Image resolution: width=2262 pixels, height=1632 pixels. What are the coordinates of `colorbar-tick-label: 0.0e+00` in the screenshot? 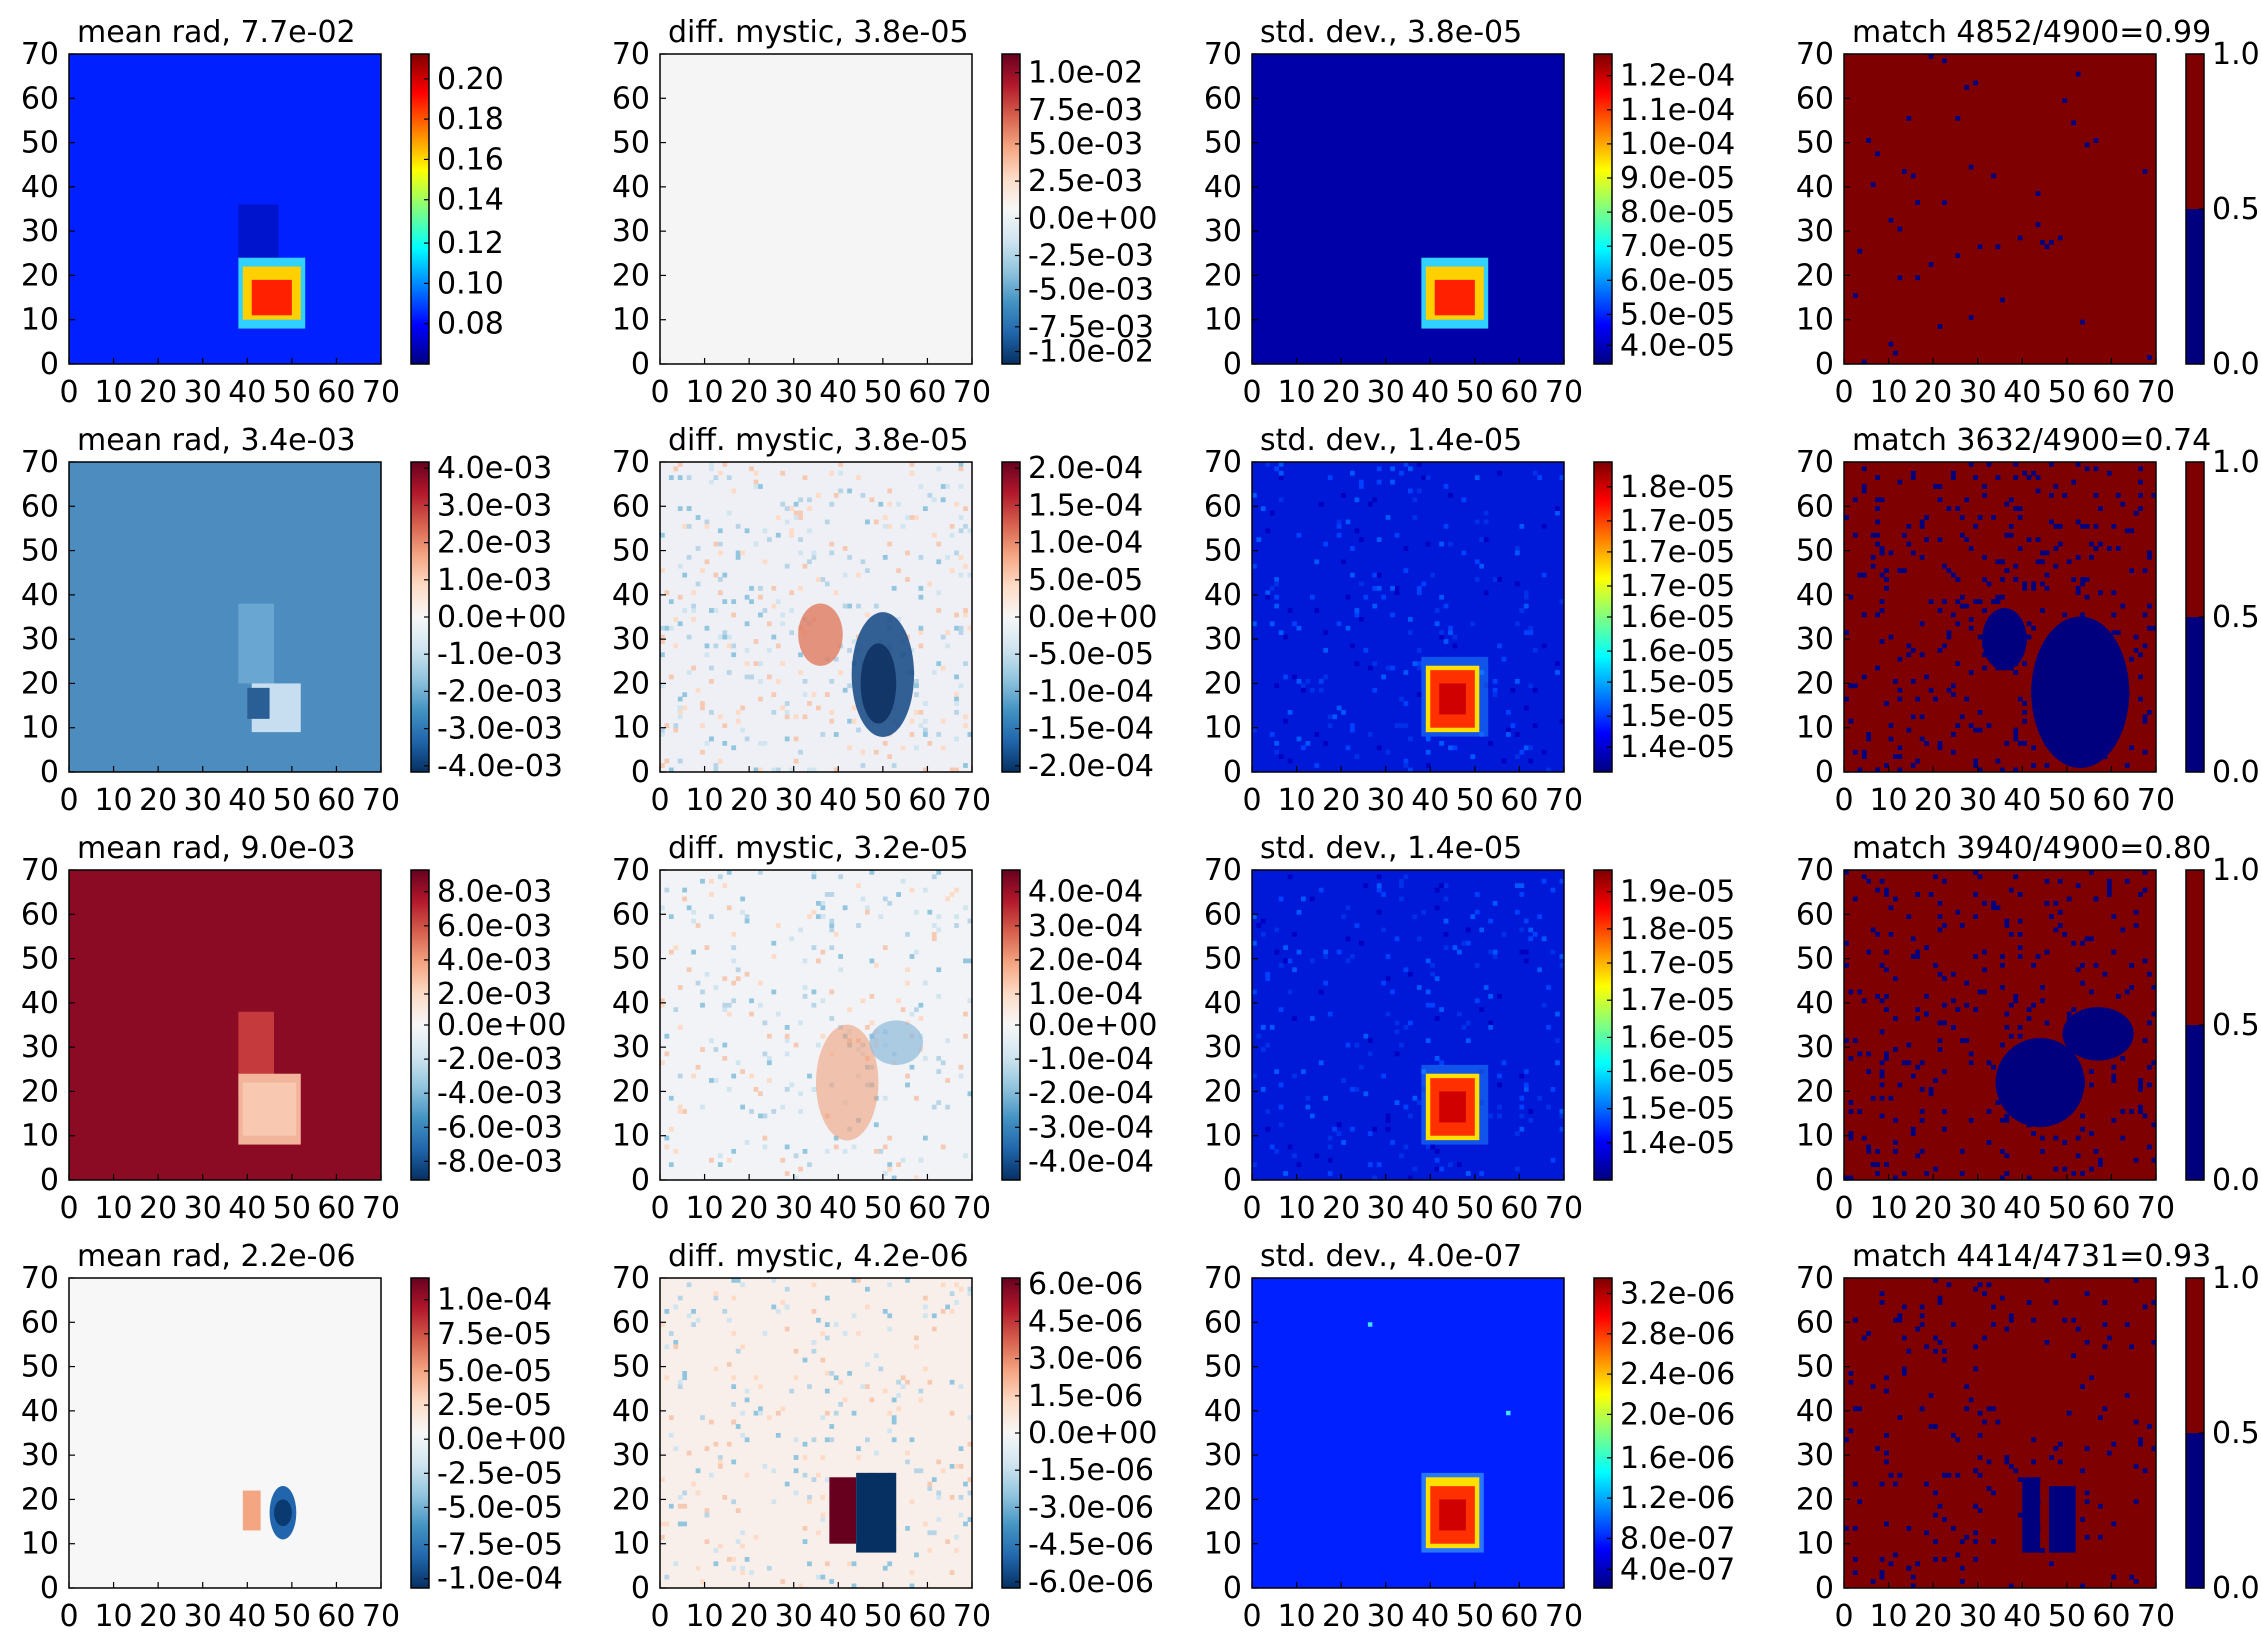 It's located at (1092, 617).